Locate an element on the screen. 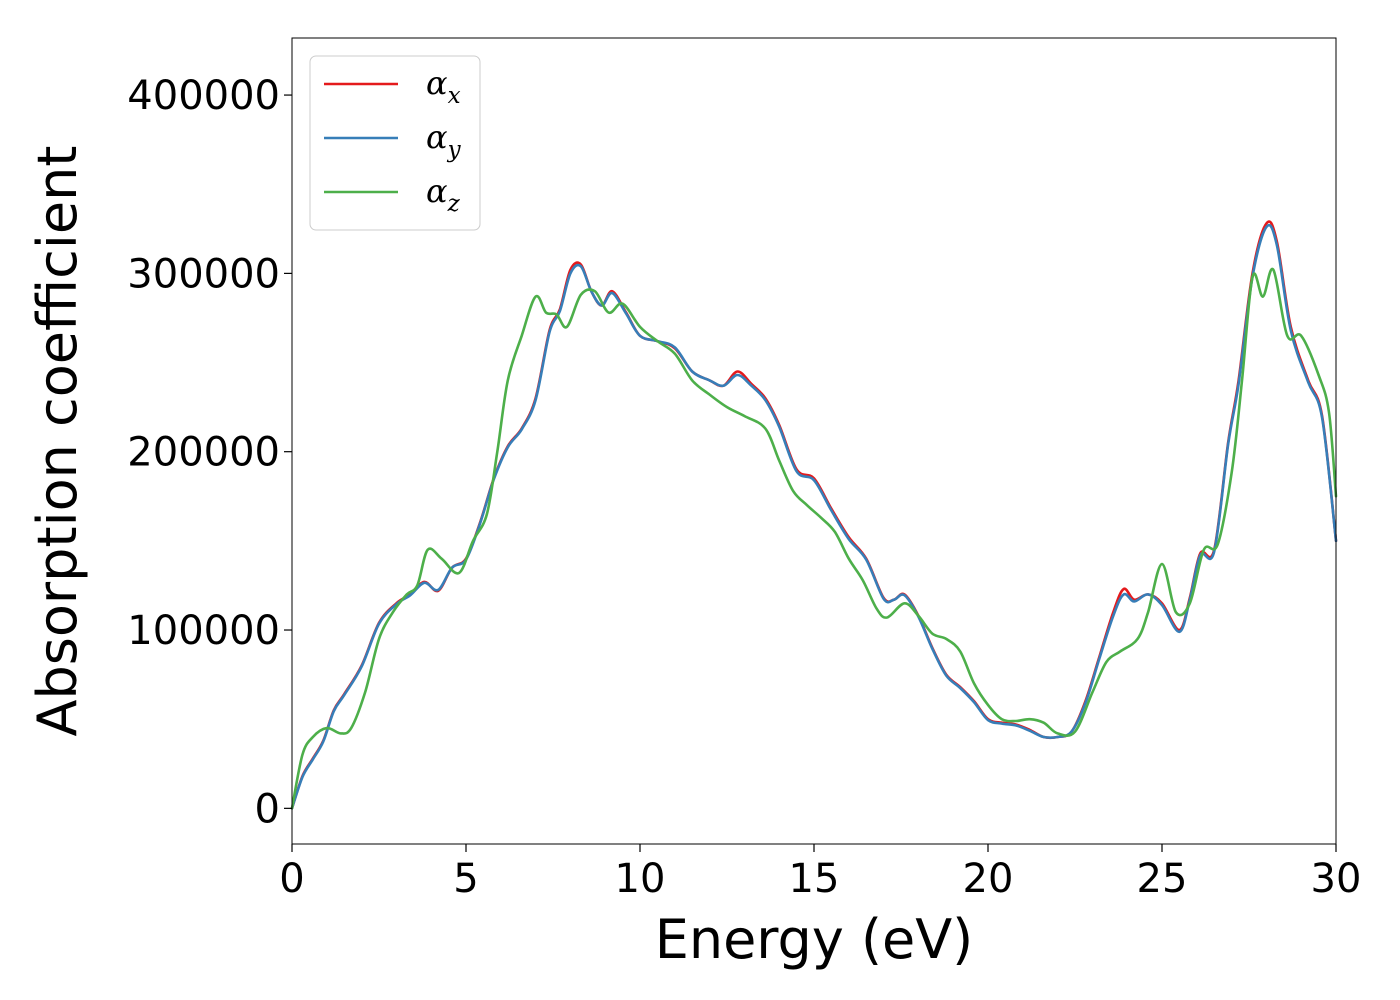 The image size is (1400, 1000). y-tick-label: 400000 is located at coordinates (203, 96).